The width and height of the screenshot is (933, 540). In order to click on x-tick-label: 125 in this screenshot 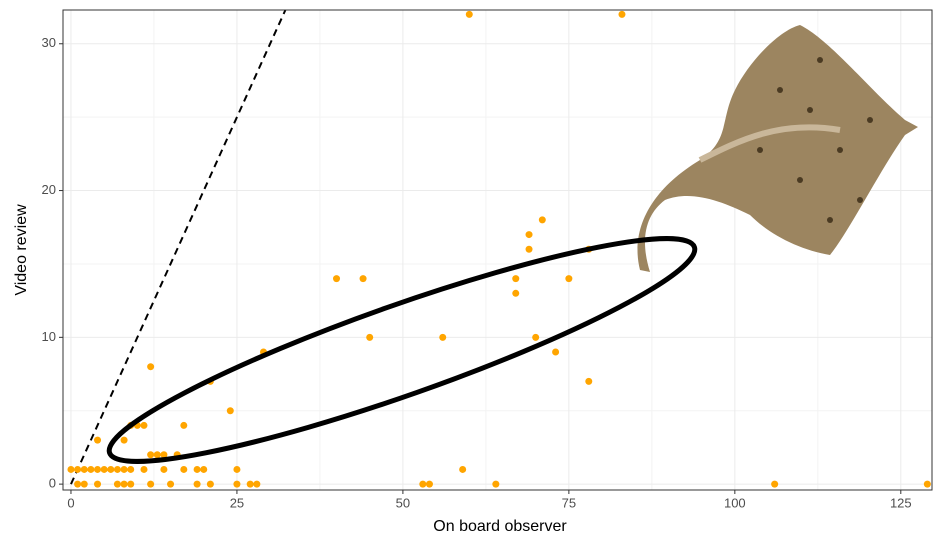, I will do `click(901, 502)`.